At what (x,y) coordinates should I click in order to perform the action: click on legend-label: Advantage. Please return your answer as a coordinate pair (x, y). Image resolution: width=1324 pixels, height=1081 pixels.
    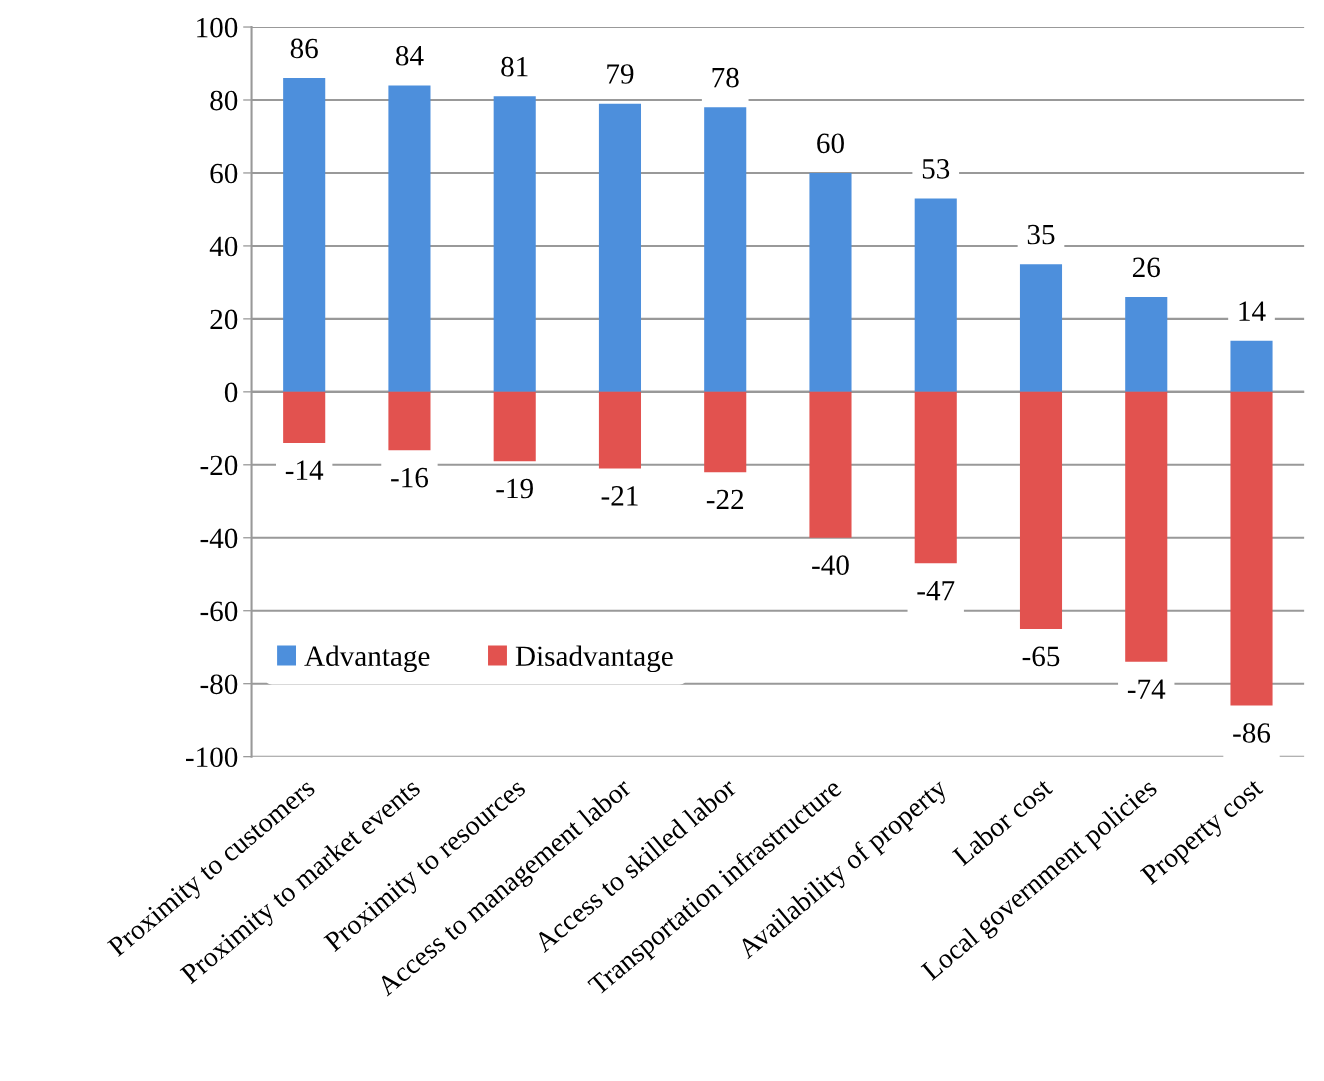
    Looking at the image, I should click on (367, 659).